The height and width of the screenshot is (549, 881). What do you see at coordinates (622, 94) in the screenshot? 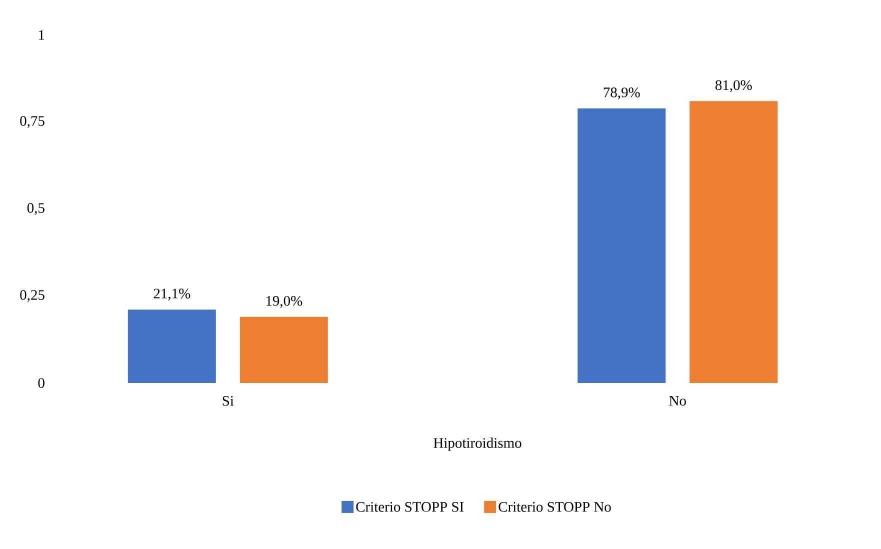
I see `data-label: 78,9%` at bounding box center [622, 94].